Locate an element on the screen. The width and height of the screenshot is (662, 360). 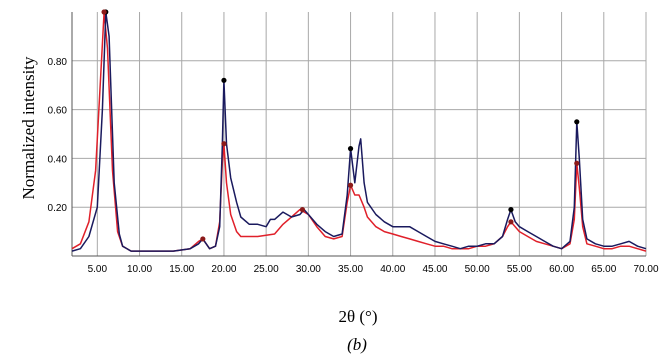
y-tick-label: 0.40 is located at coordinates (58, 159).